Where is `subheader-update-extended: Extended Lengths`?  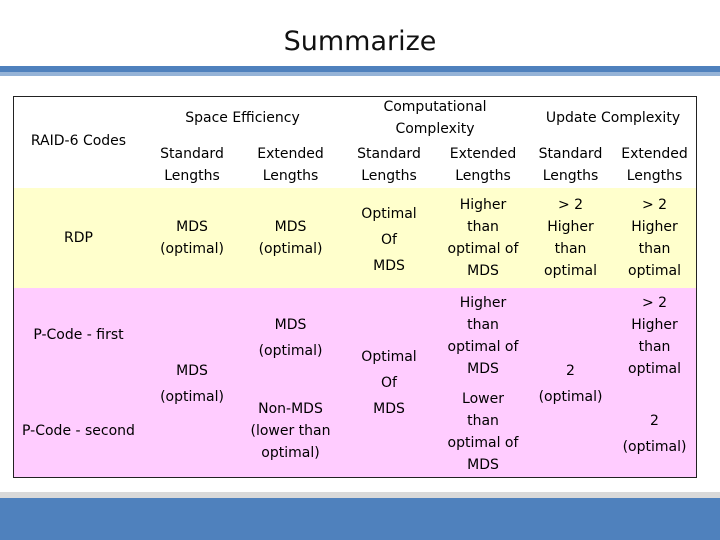
subheader-update-extended: Extended Lengths is located at coordinates (654, 165).